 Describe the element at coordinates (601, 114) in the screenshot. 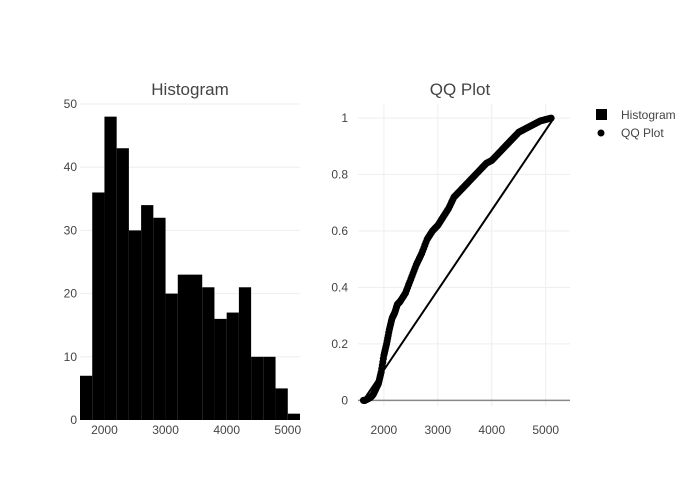

I see `legend-square-icon` at that location.